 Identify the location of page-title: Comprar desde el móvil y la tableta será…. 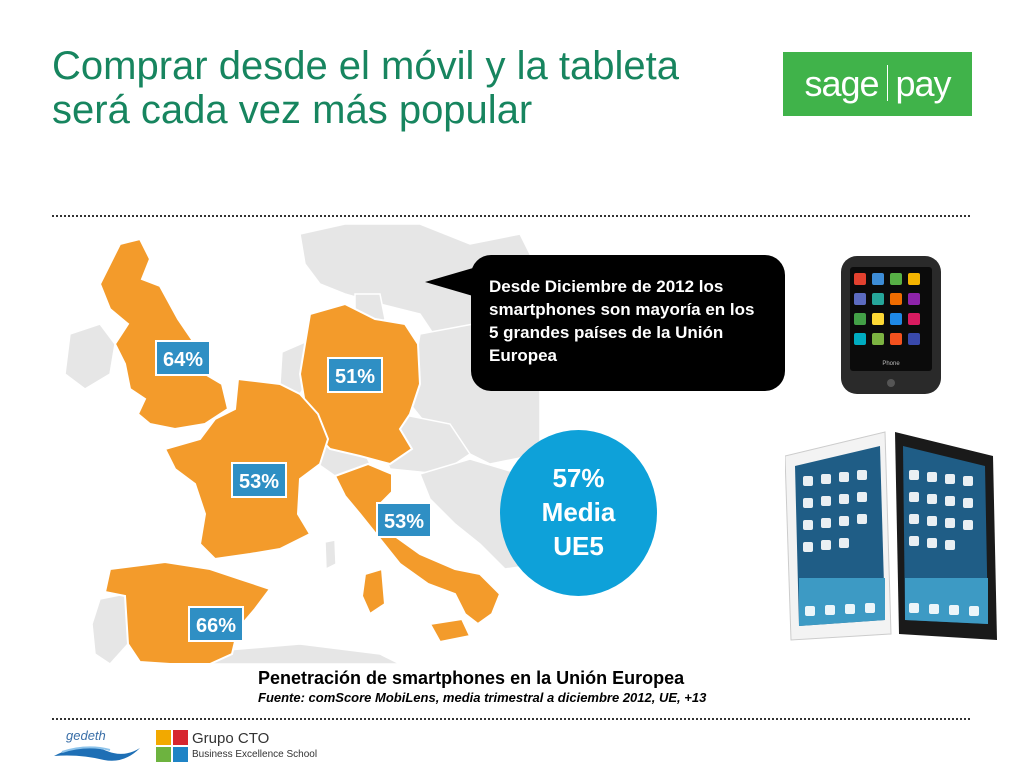
(412, 88).